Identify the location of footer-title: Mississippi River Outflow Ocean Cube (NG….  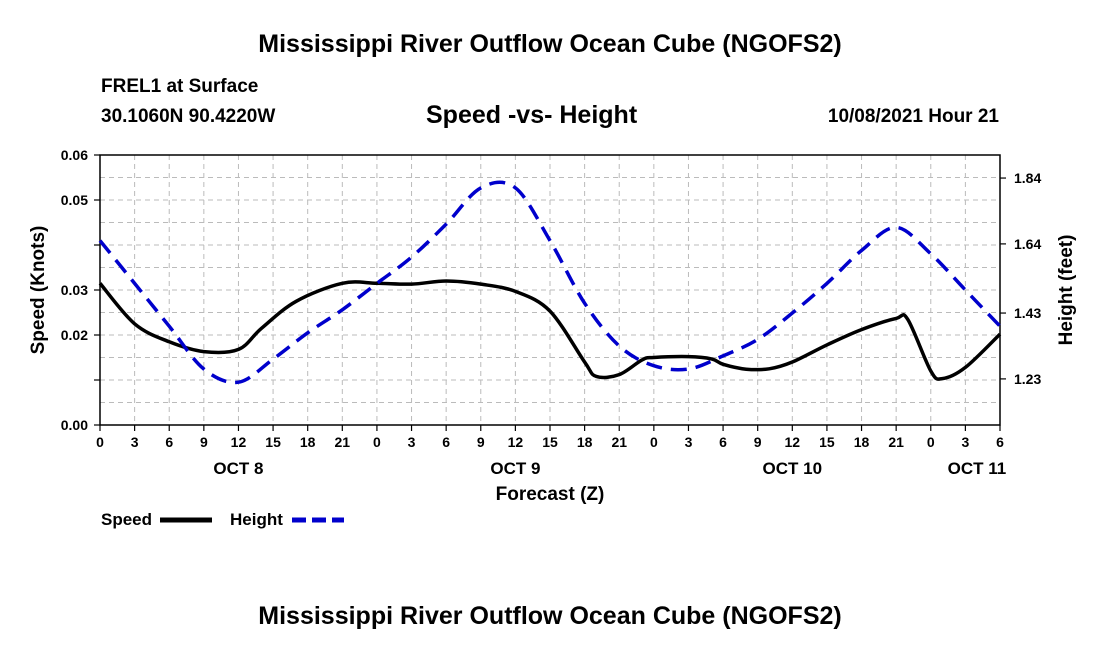
(550, 616).